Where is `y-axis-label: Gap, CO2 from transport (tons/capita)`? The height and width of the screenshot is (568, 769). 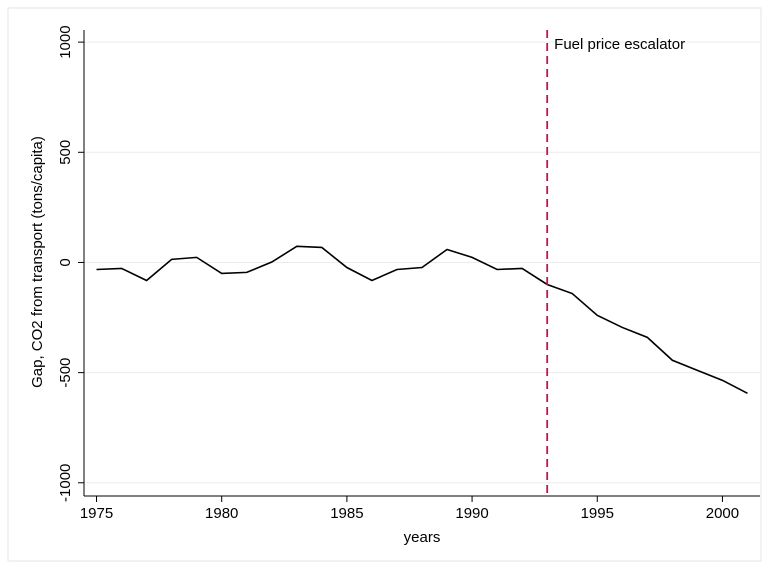
y-axis-label: Gap, CO2 from transport (tons/capita) is located at coordinates (37, 262).